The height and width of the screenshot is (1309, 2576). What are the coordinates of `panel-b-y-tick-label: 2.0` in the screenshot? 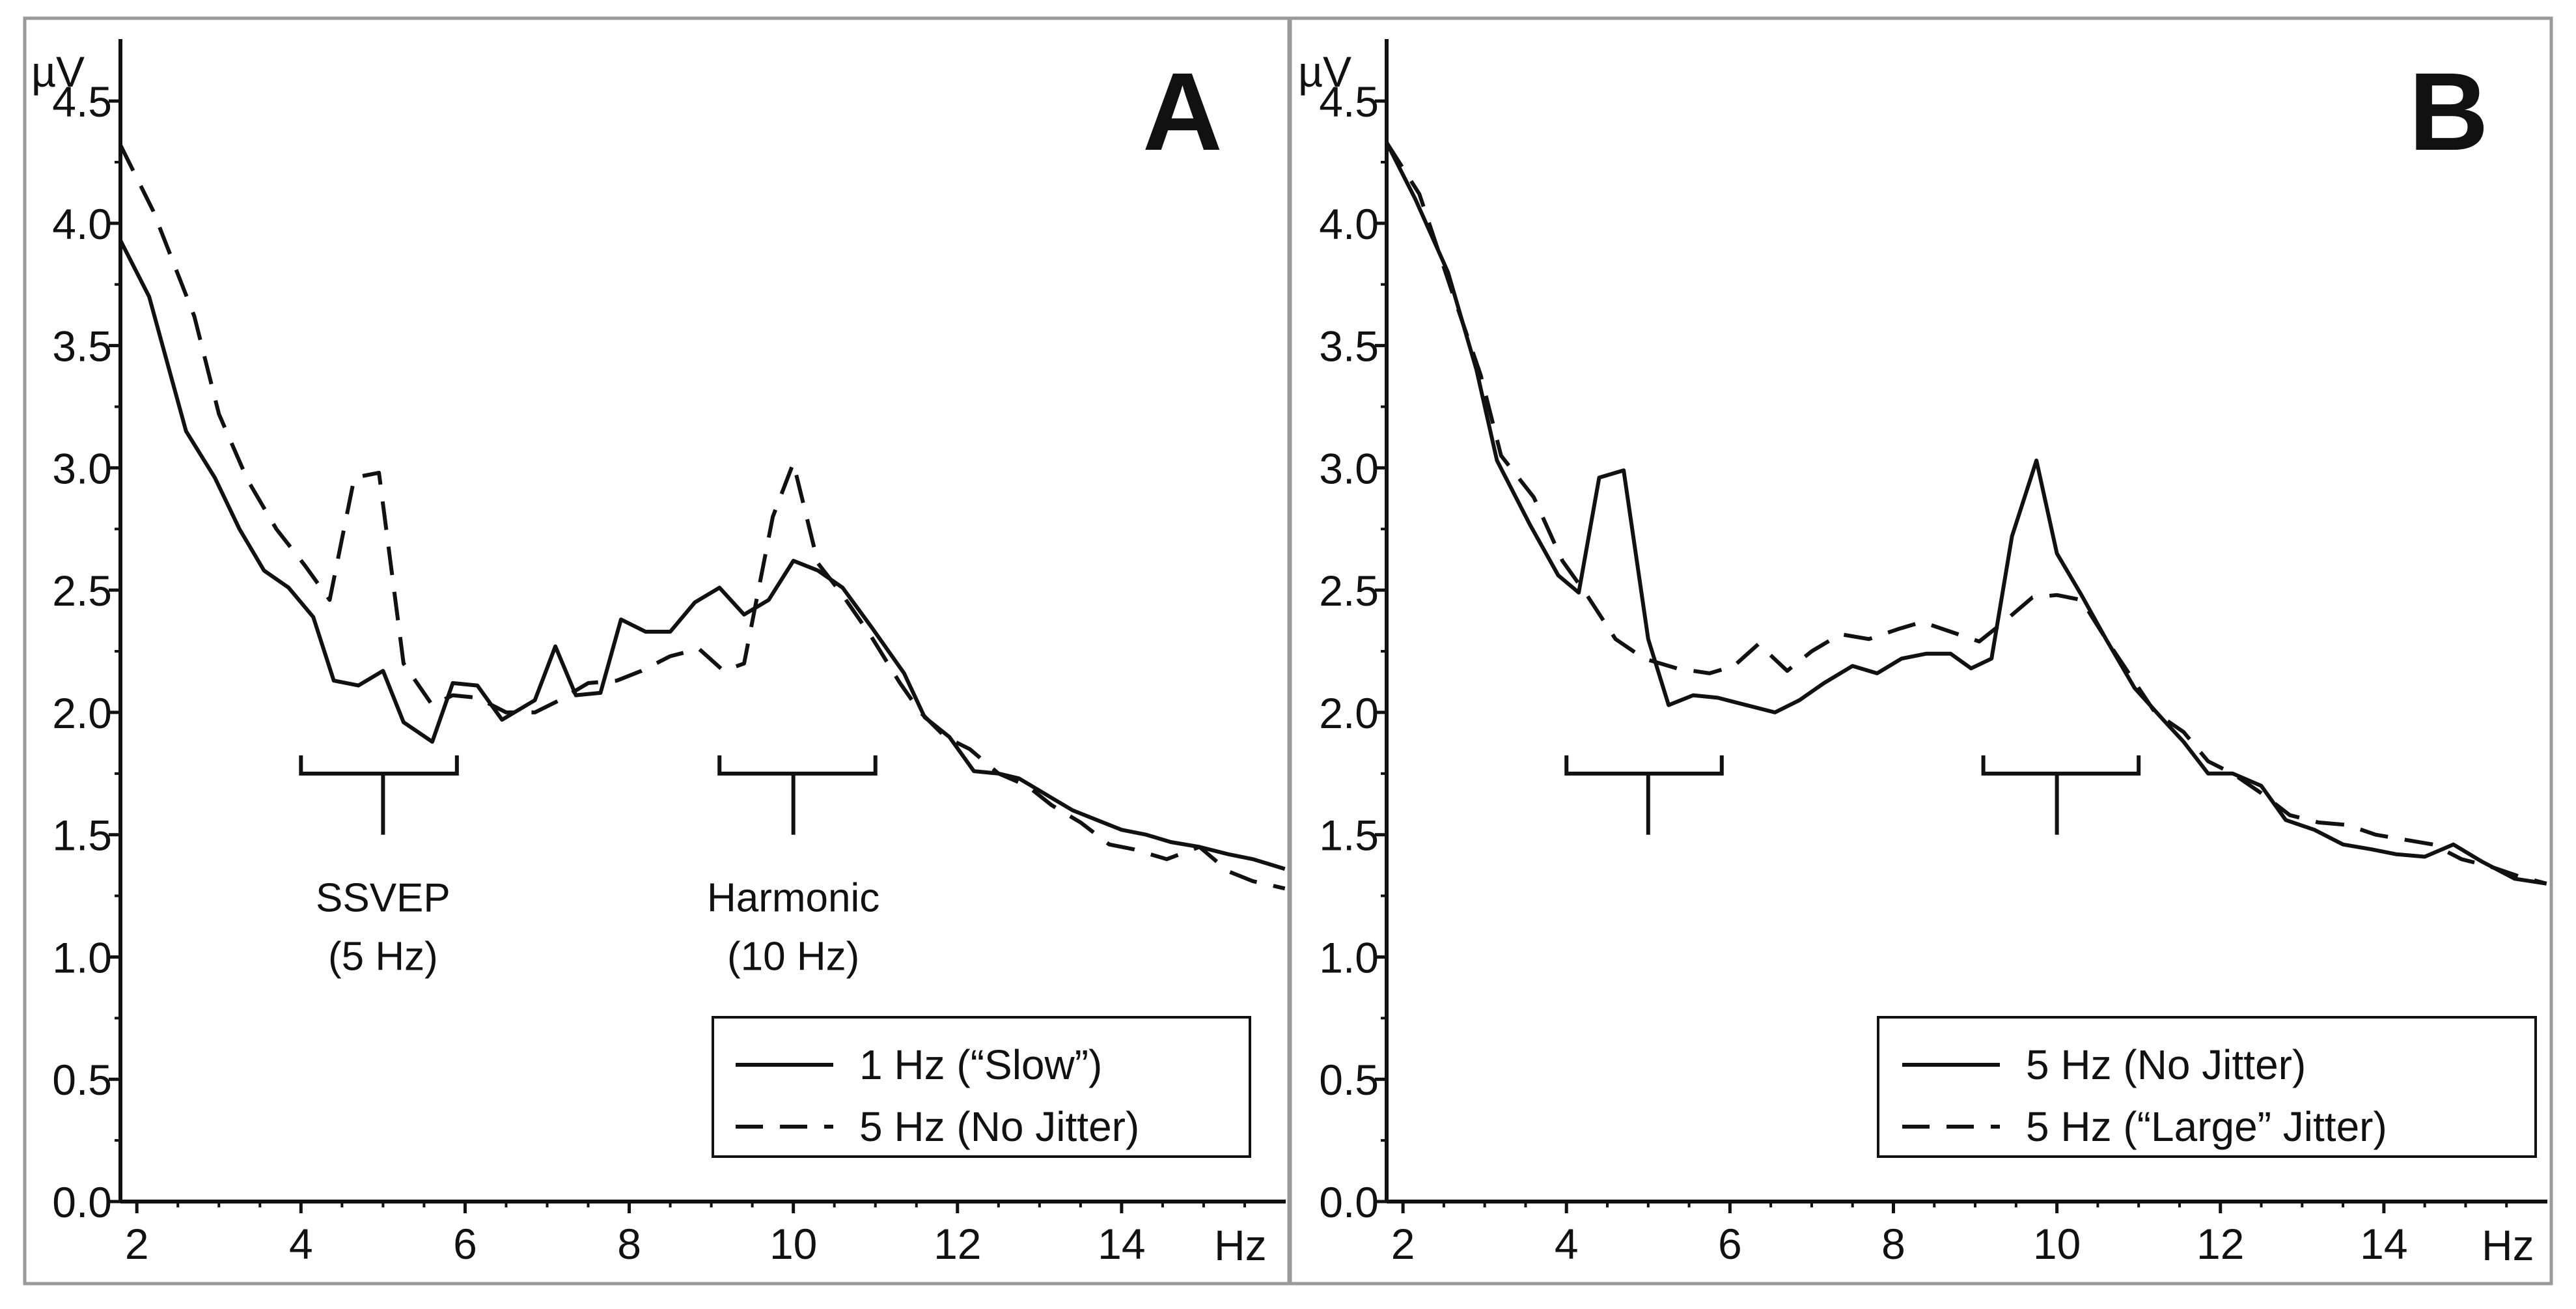 It's located at (1349, 713).